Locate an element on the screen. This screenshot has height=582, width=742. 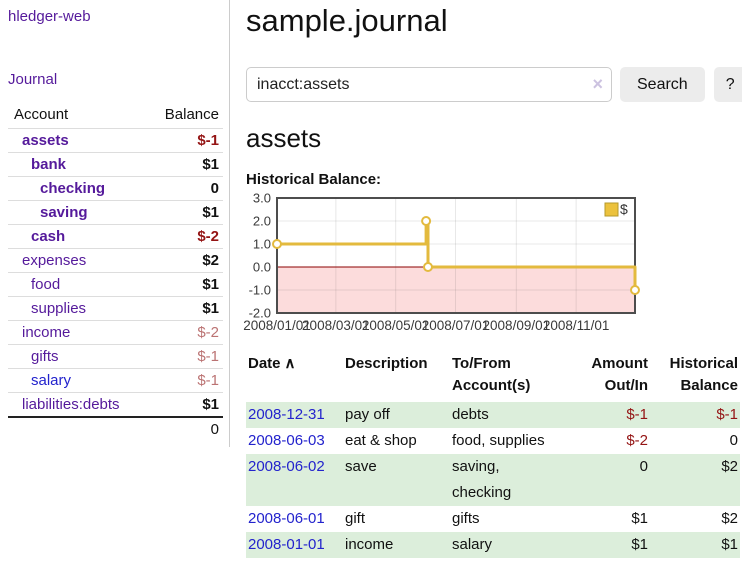
account-link-checking: checking is located at coordinates (73, 188).